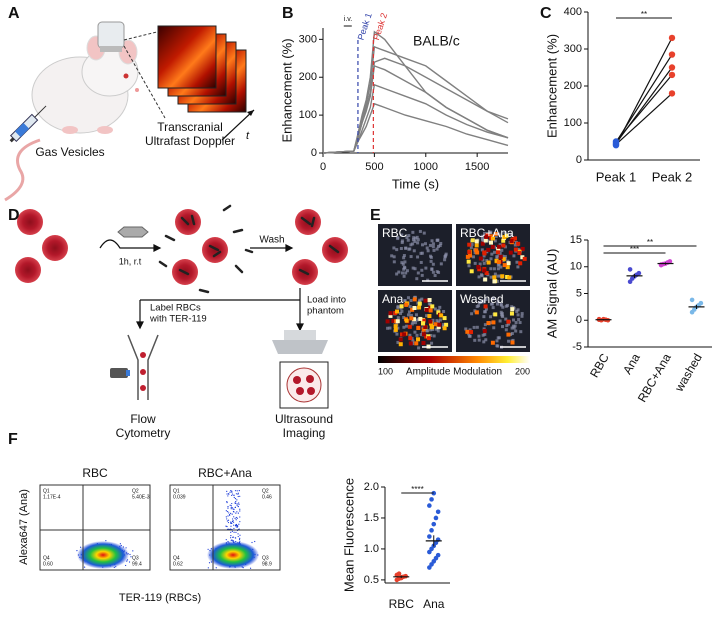 The width and height of the screenshot is (720, 639). I want to click on flow-plots, so click(160, 527).